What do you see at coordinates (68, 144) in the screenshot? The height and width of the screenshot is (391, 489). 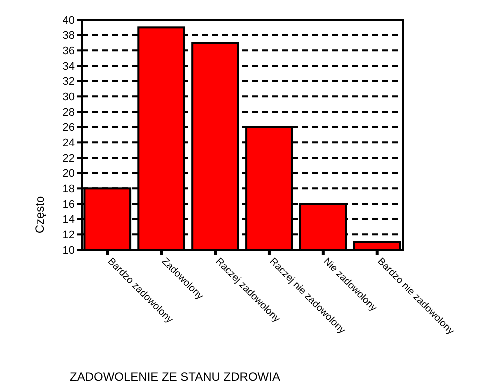 I see `y-tick-label: 24` at bounding box center [68, 144].